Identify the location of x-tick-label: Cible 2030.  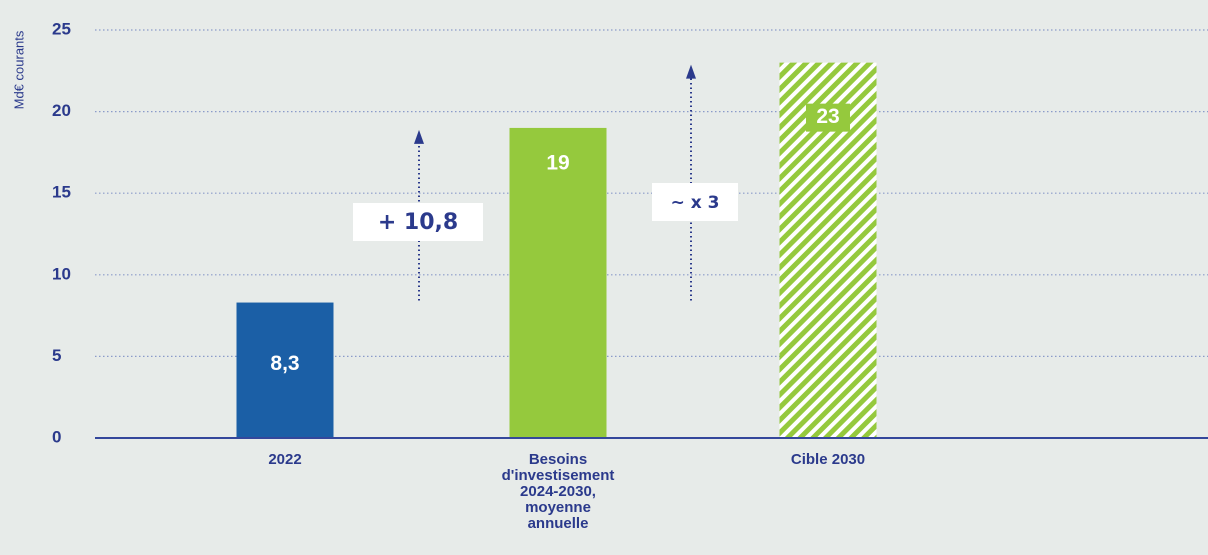
(828, 459).